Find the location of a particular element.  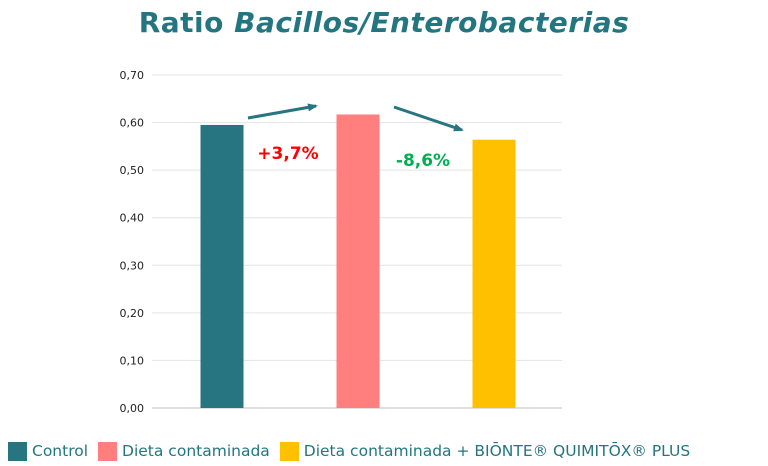

y-tick-label: 0,10 is located at coordinates (132, 360).